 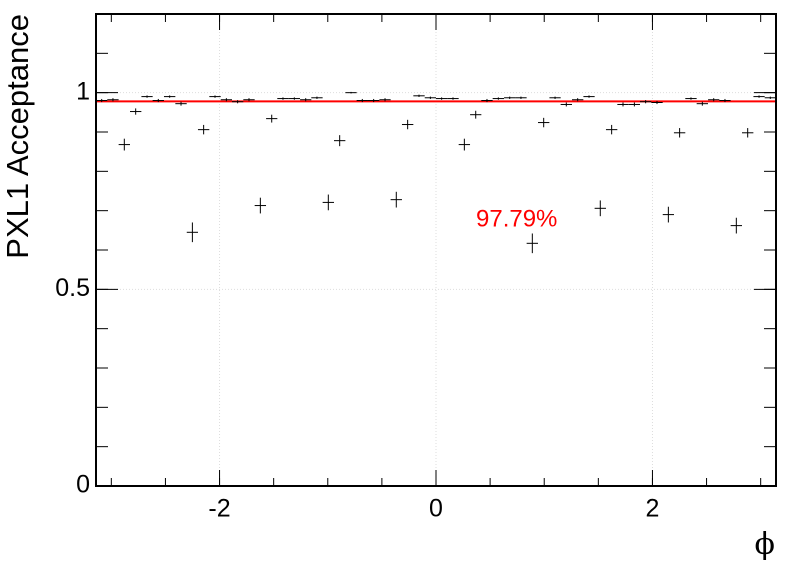 I want to click on x-tick-label: 2, so click(x=652, y=509).